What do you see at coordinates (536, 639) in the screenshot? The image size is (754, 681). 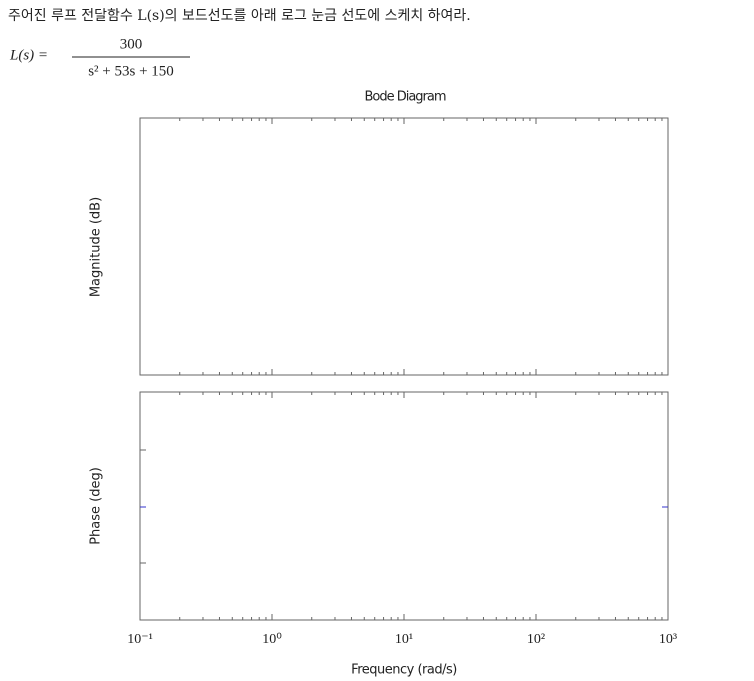 I see `x-tick-label: 10²` at bounding box center [536, 639].